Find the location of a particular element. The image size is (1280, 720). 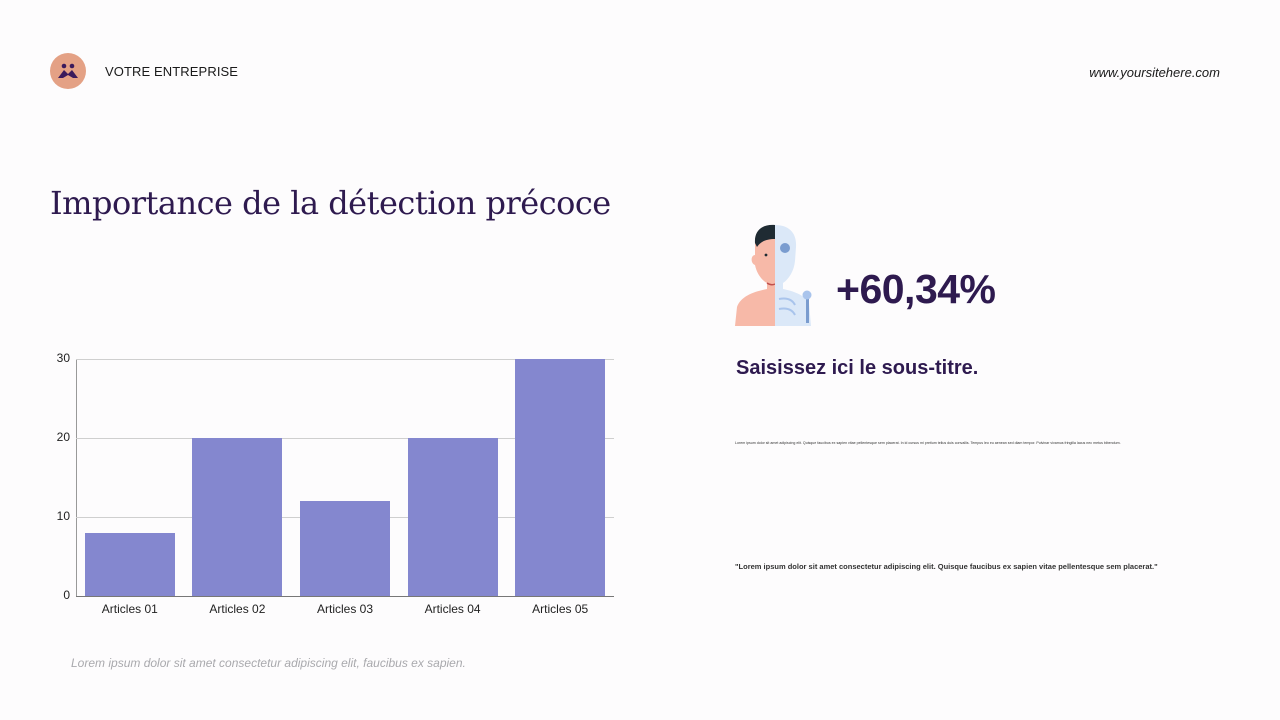

y-axis is located at coordinates (76, 477).